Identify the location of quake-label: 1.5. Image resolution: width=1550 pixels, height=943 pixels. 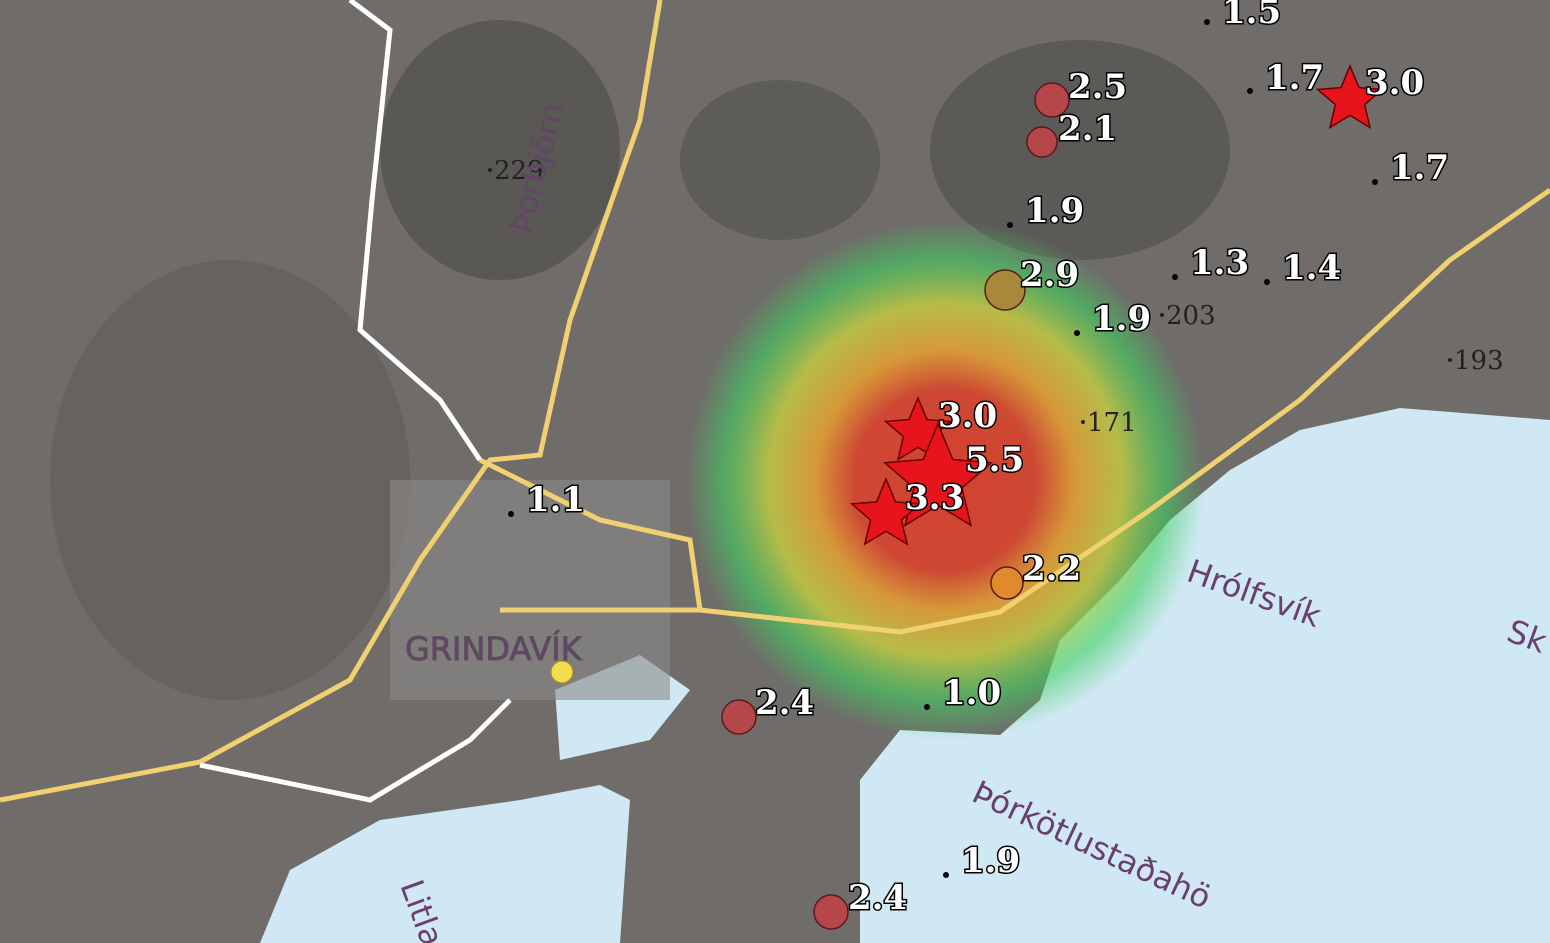
(1251, 16).